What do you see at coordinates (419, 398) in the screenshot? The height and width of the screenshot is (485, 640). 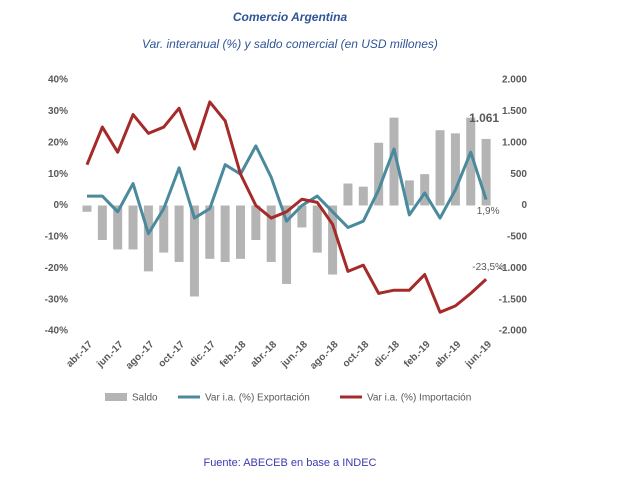 I see `legend-label: Var i.a. (%) Importación` at bounding box center [419, 398].